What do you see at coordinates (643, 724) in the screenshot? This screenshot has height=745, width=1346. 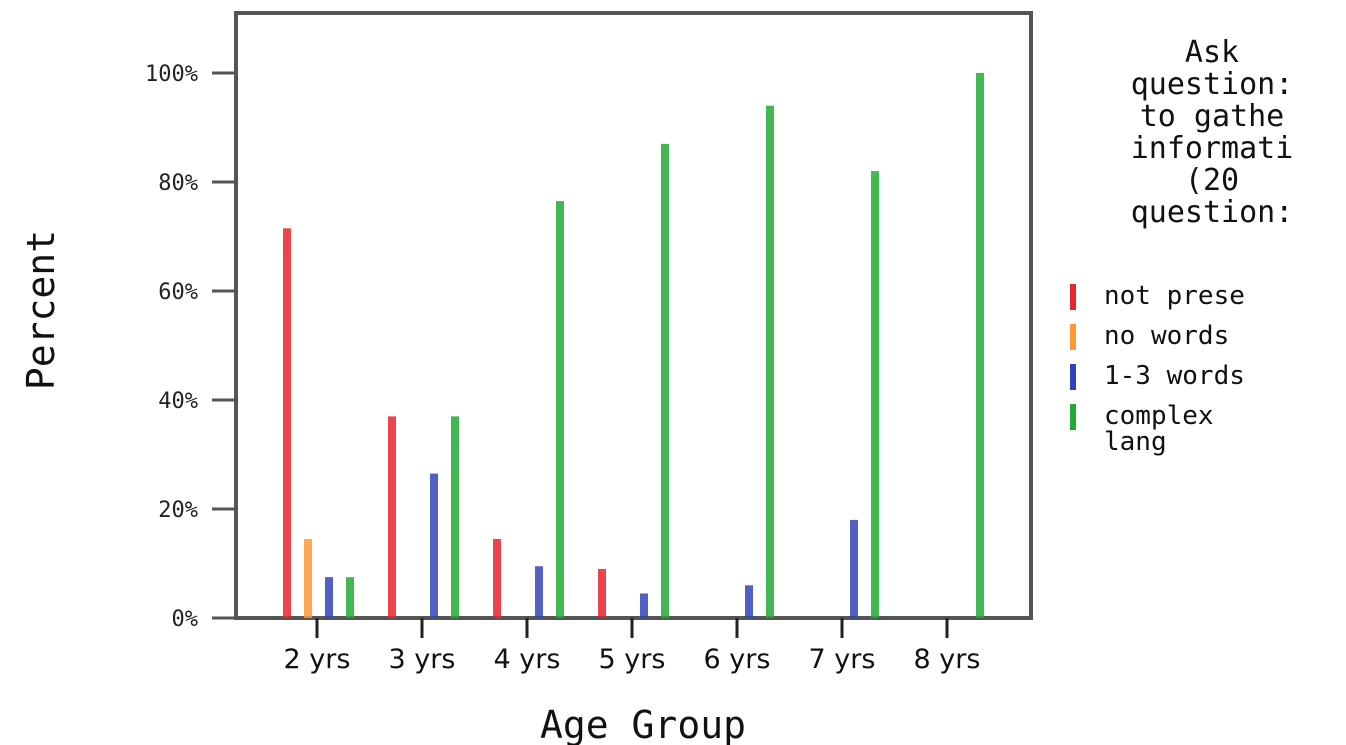 I see `x-axis-title: Age Group` at bounding box center [643, 724].